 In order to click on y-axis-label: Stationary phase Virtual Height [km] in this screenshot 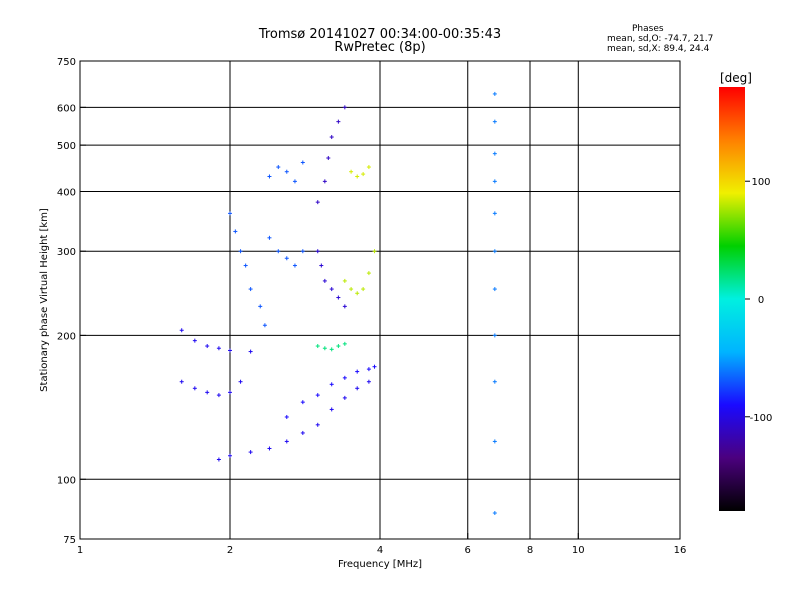, I will do `click(44, 300)`.